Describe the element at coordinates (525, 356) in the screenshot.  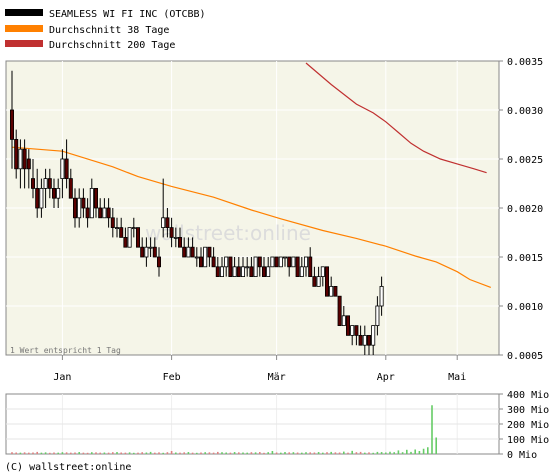
I see `price-tick-label: 0.0005` at that location.